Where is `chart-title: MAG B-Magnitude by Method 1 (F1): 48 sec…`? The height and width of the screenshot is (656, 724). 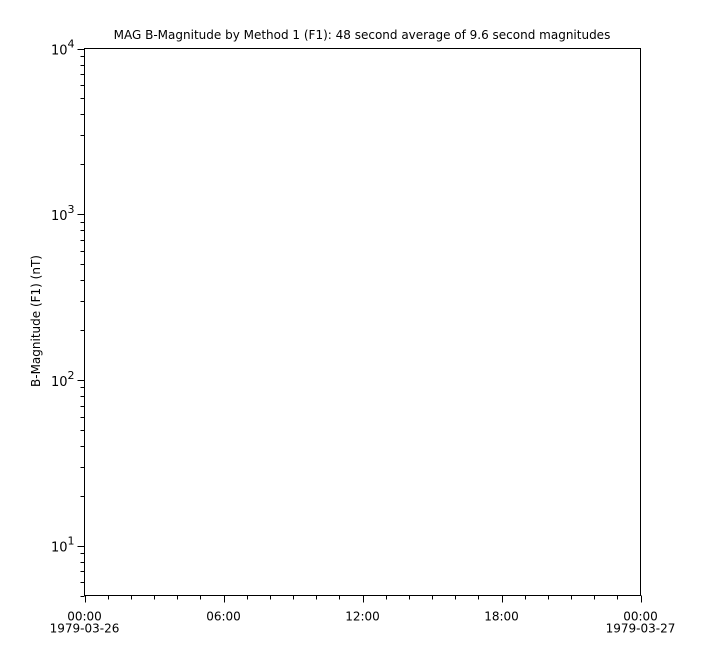
chart-title: MAG B-Magnitude by Method 1 (F1): 48 sec… is located at coordinates (362, 35).